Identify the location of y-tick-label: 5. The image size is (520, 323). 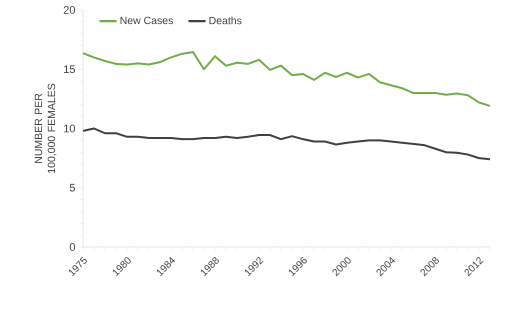
(72, 188).